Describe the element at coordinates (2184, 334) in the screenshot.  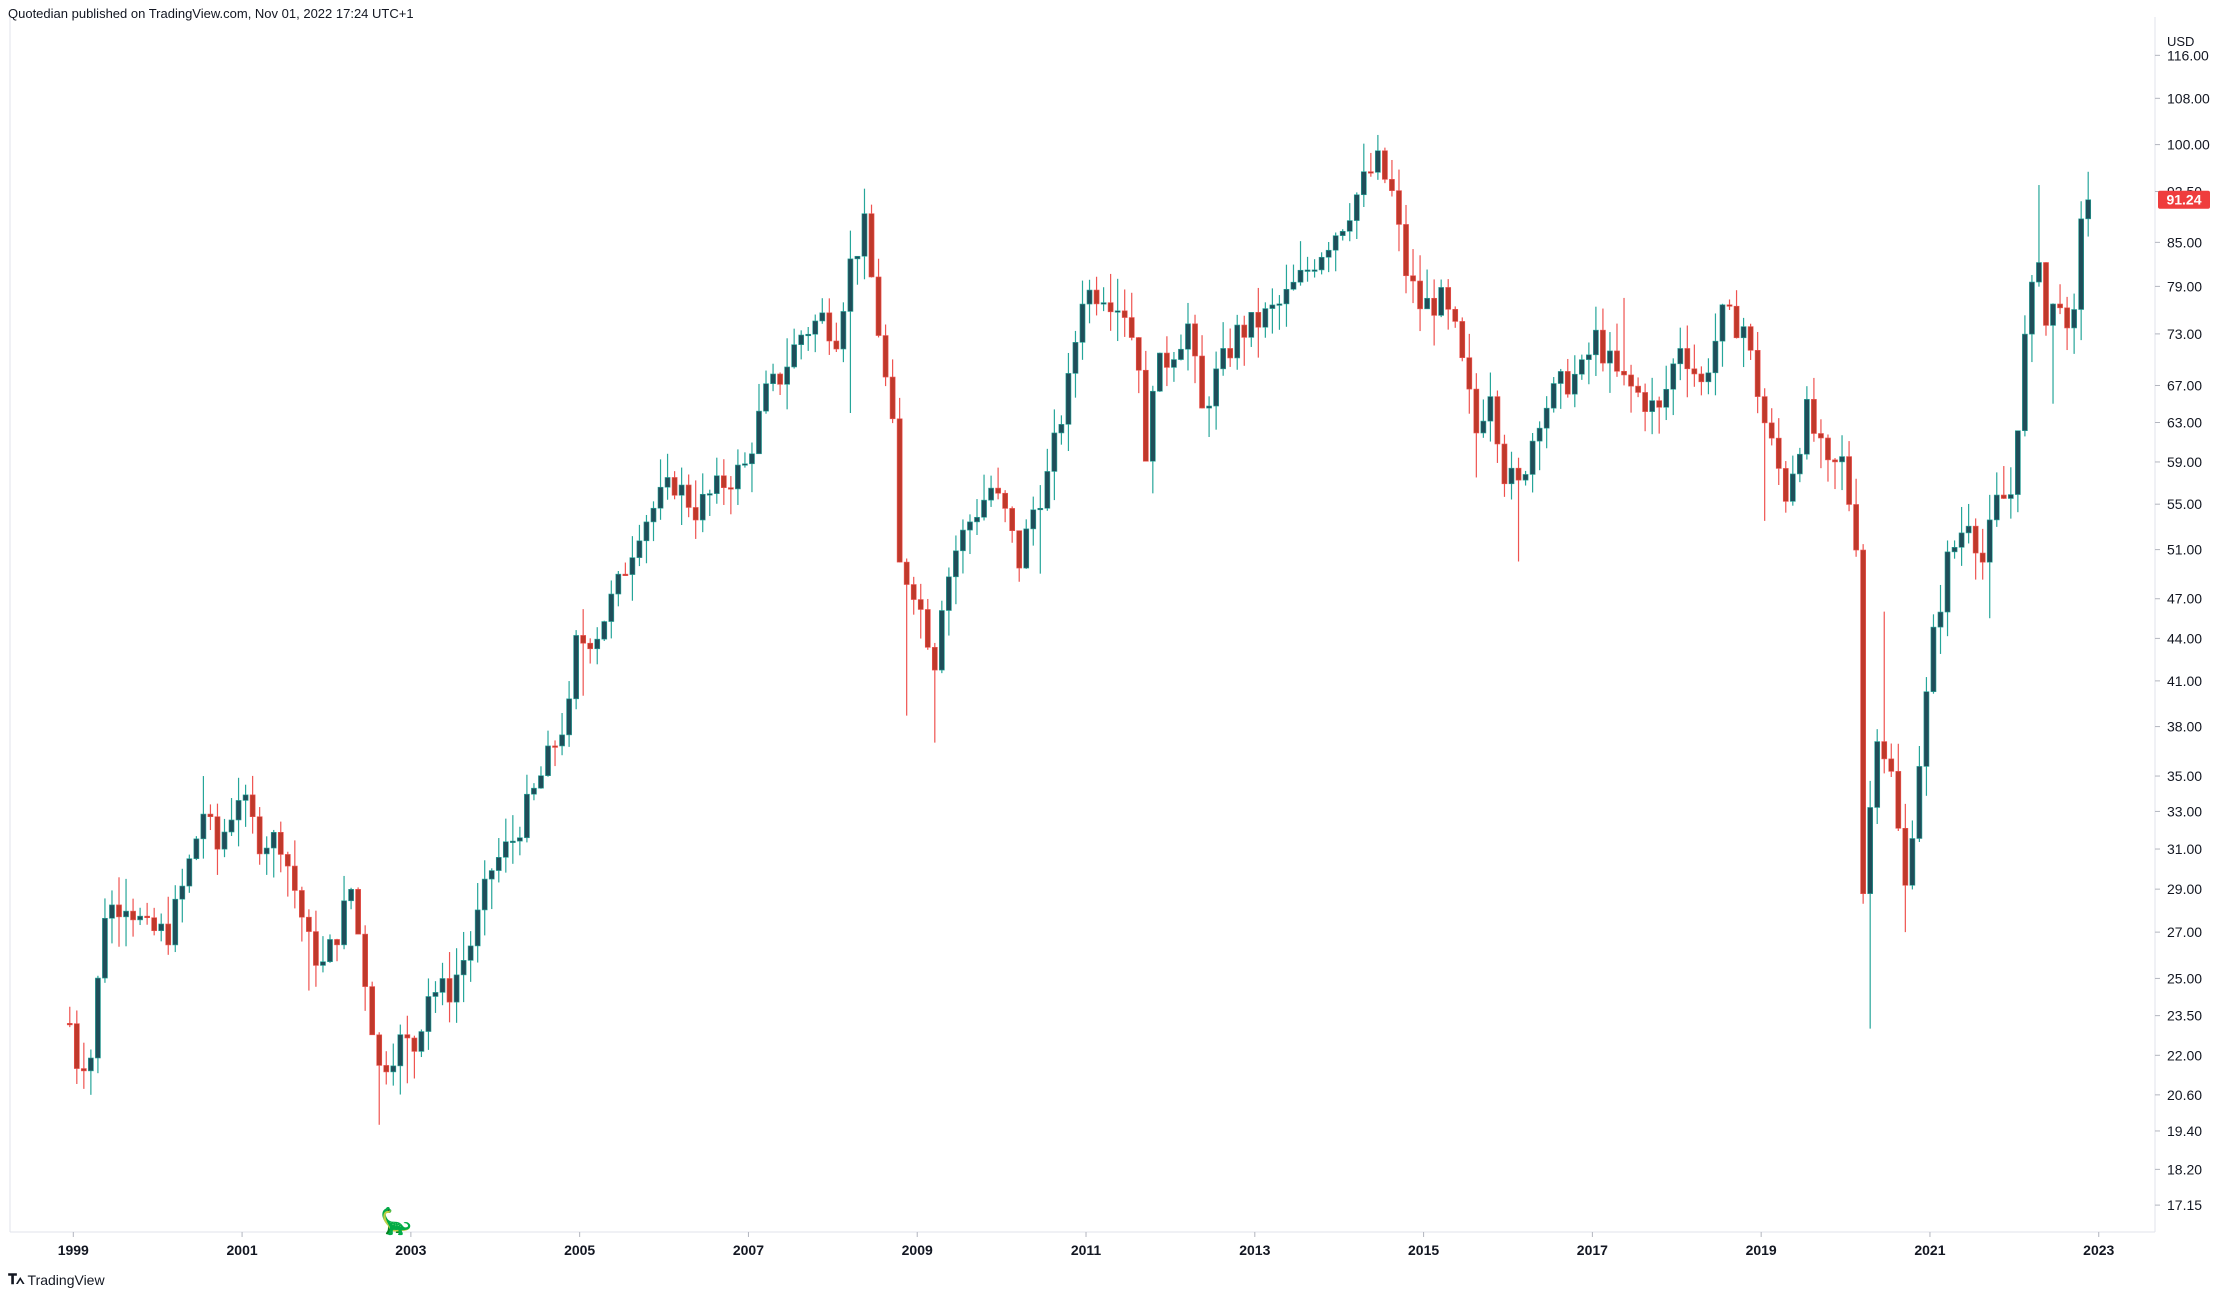
I see `y-tick-label: 73.00` at that location.